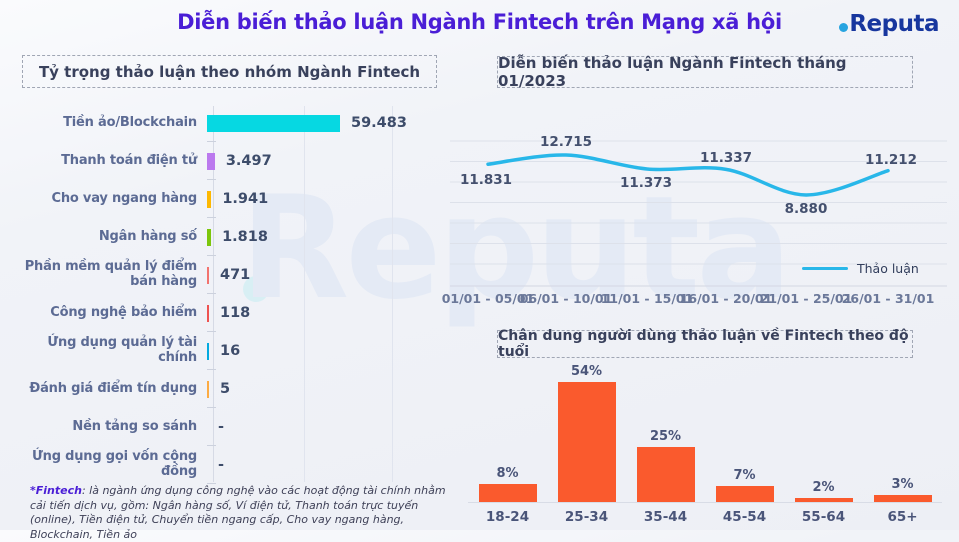 Image resolution: width=959 pixels, height=542 pixels. I want to click on age-tick-label: 55-64, so click(823, 517).